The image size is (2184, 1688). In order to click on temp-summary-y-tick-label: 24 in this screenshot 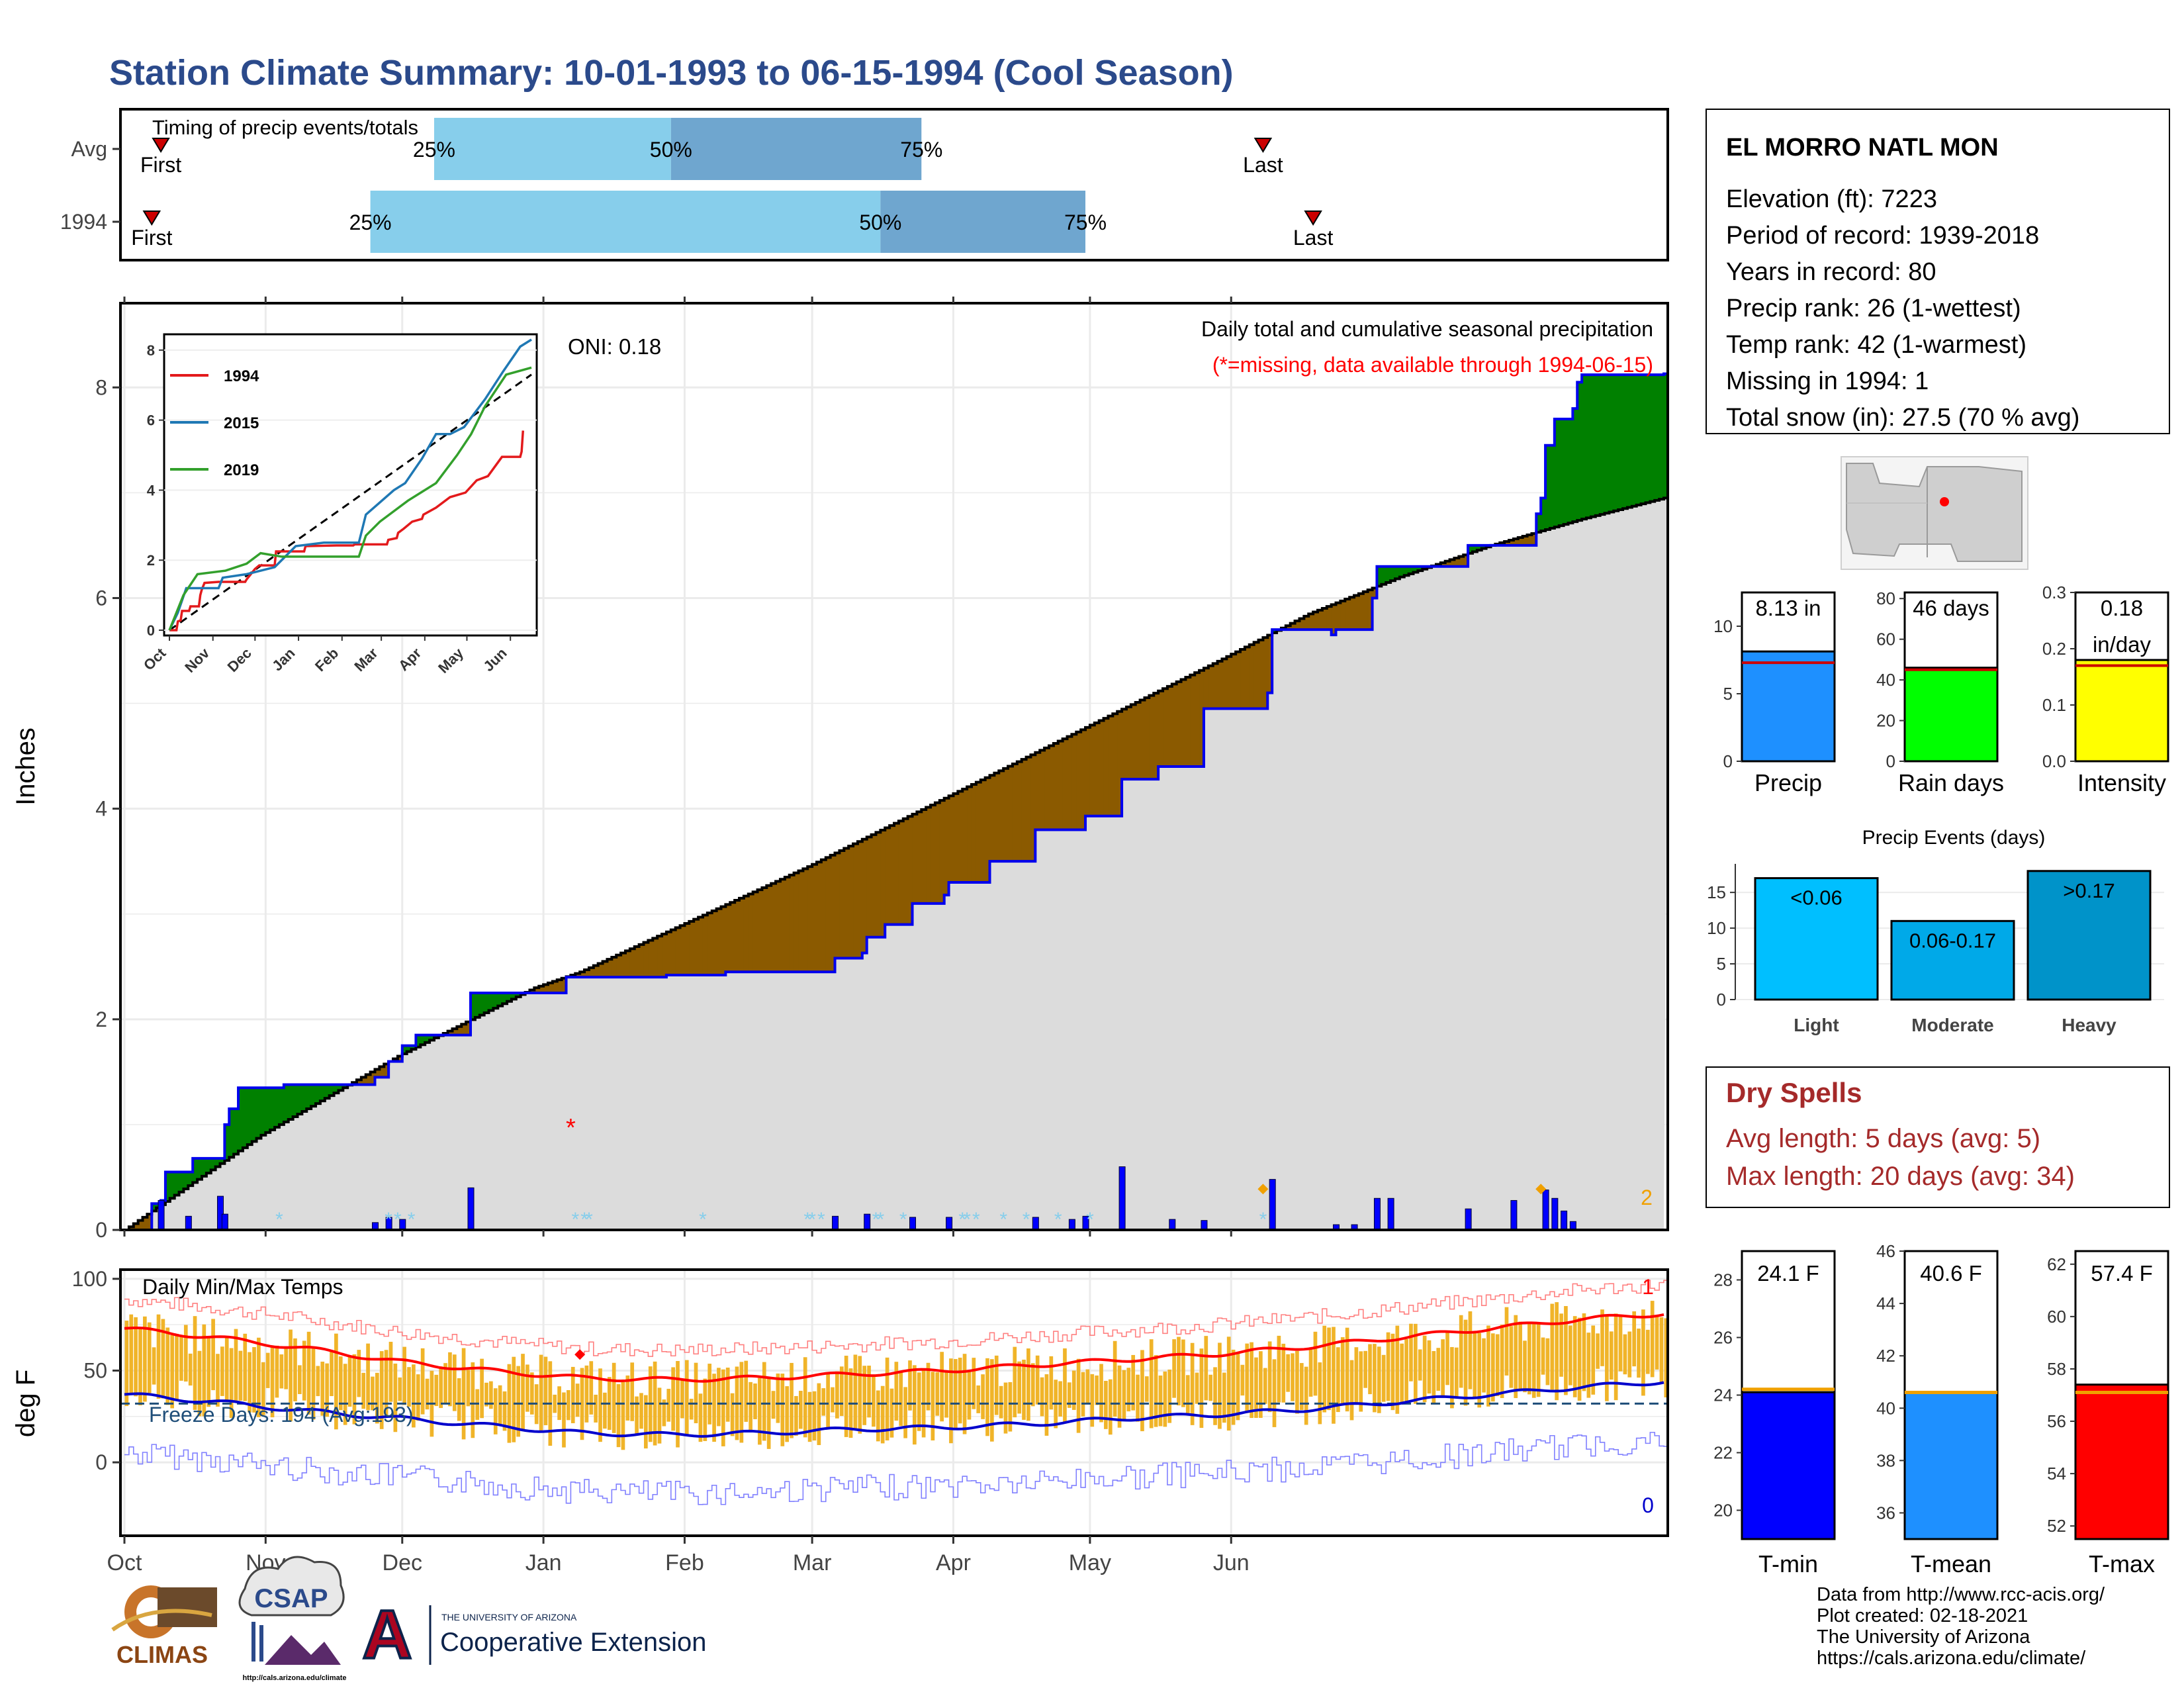, I will do `click(1723, 1395)`.